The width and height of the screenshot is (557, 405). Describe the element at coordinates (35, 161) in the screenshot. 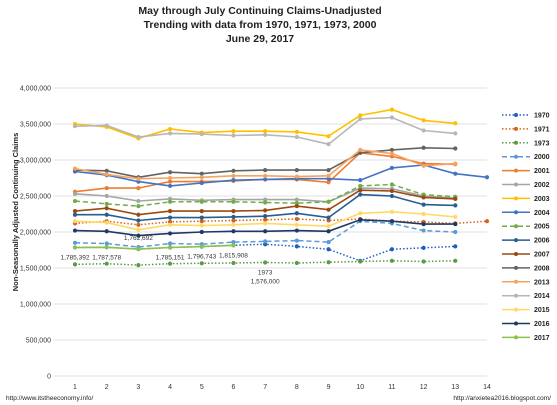

I see `y-tick-label: 3,000,000` at that location.